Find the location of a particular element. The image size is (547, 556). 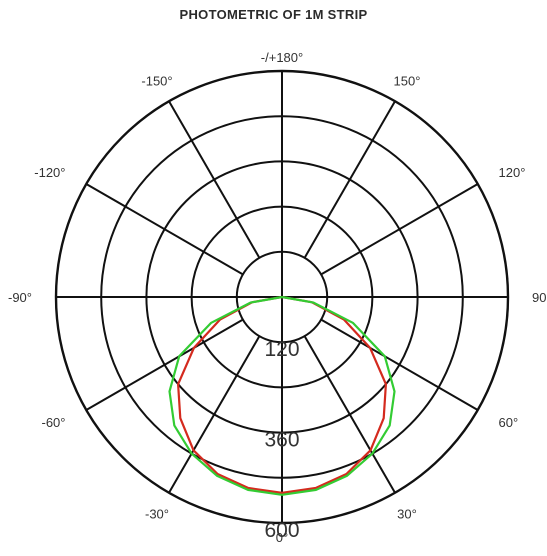

chart-title: PHOTOMETRIC OF 1M STRIP is located at coordinates (273, 14).